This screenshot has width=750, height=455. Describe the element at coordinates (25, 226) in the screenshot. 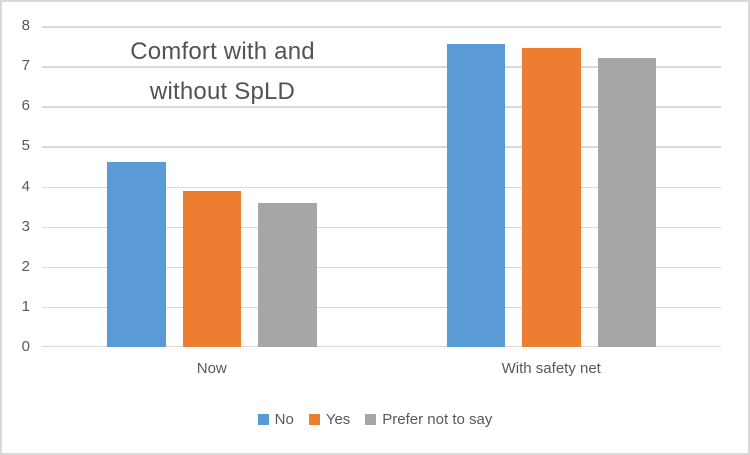

I see `y-axis-tick-label: 3` at that location.